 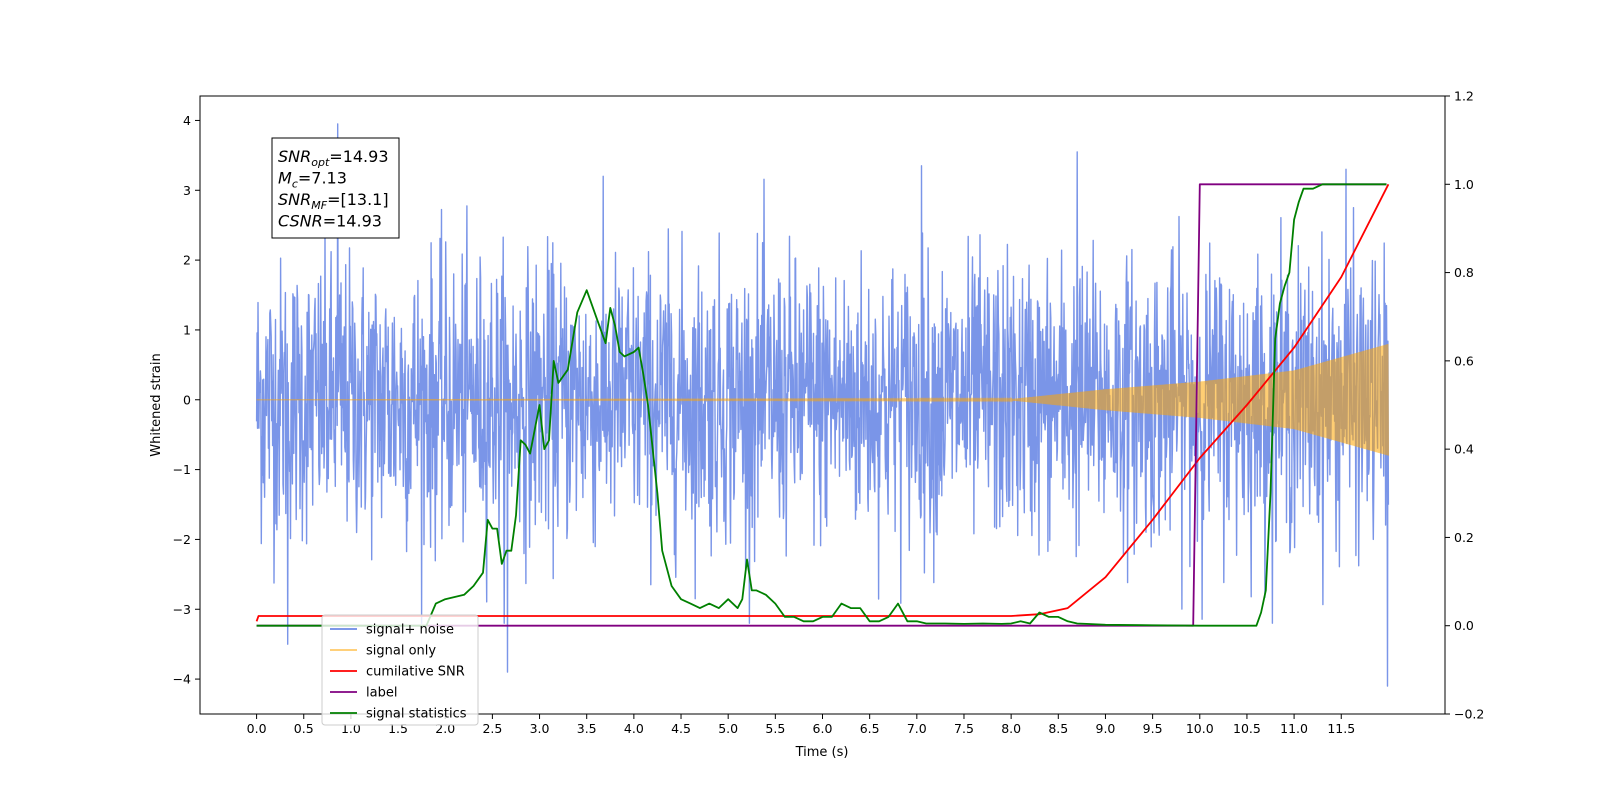 What do you see at coordinates (1153, 728) in the screenshot?
I see `x-tick-label: 9.5` at bounding box center [1153, 728].